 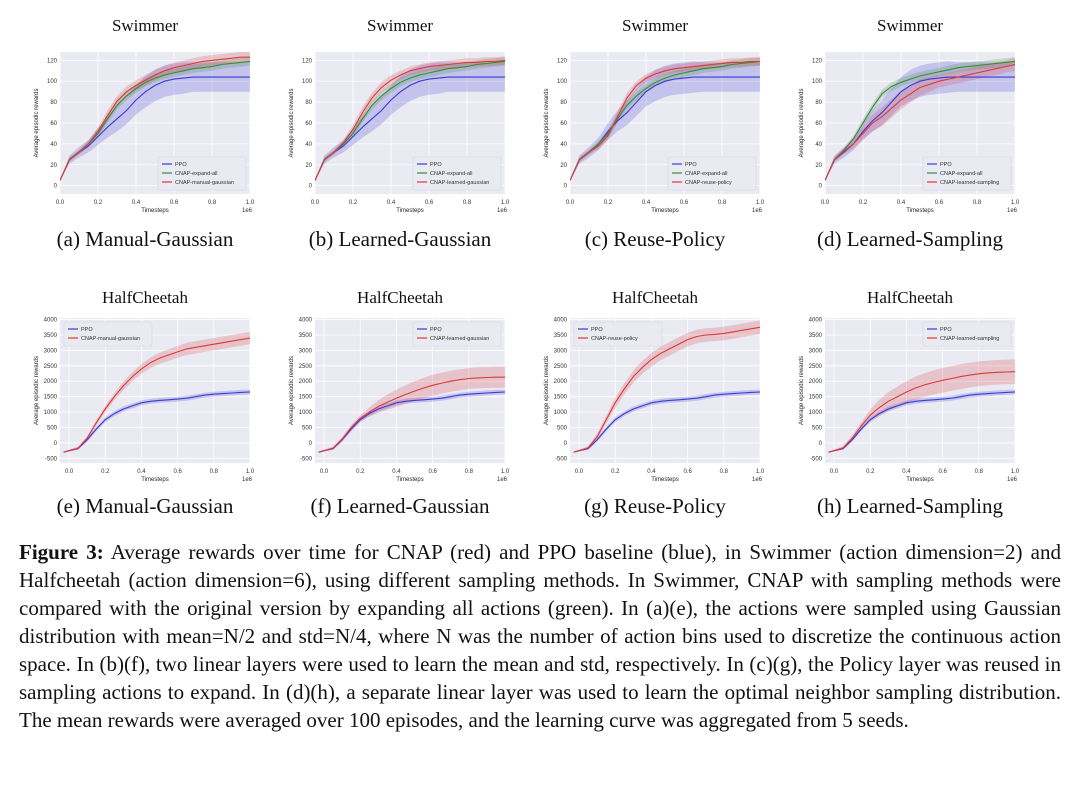 What do you see at coordinates (61, 552) in the screenshot?
I see `caption-label: Figure 3:` at bounding box center [61, 552].